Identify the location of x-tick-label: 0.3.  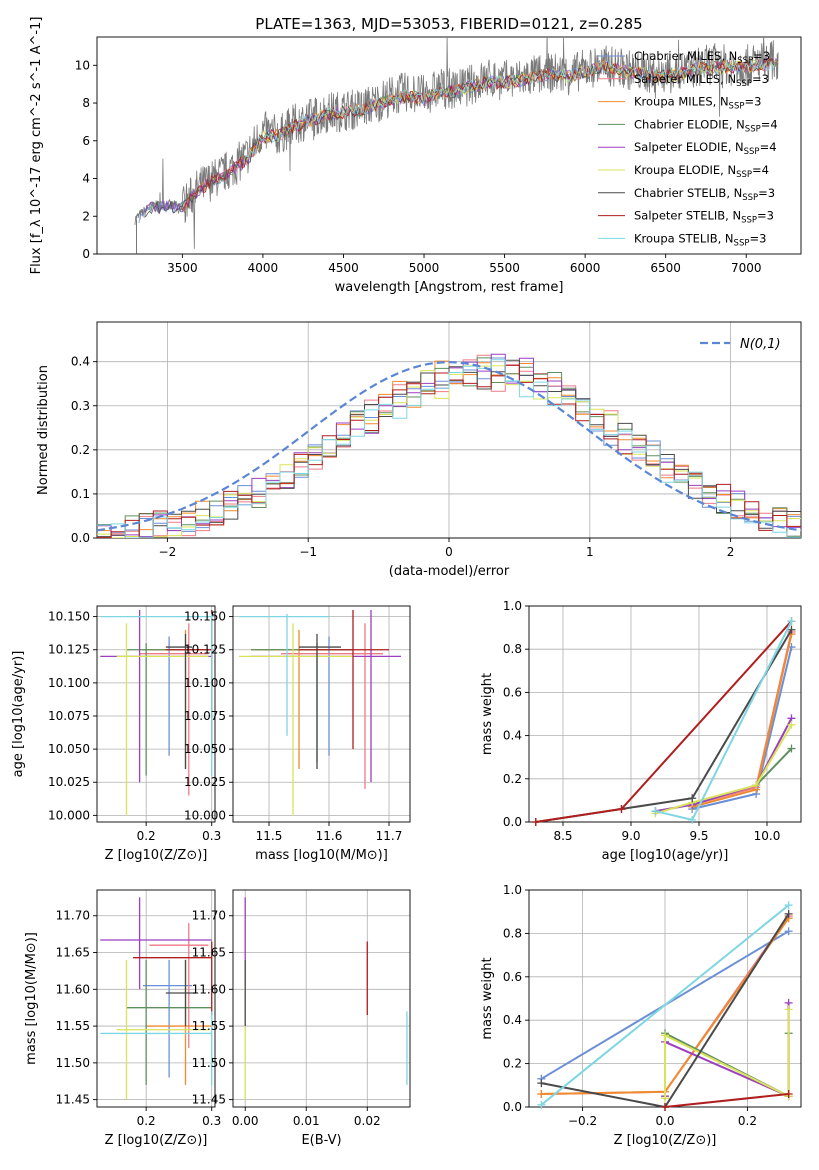
(211, 1121).